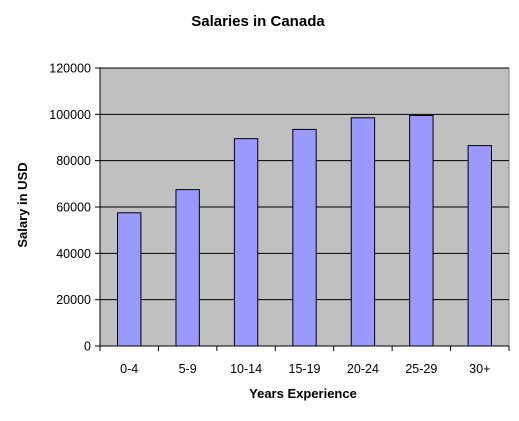 The width and height of the screenshot is (519, 421). Describe the element at coordinates (73, 254) in the screenshot. I see `y-tick-label: 40000` at that location.